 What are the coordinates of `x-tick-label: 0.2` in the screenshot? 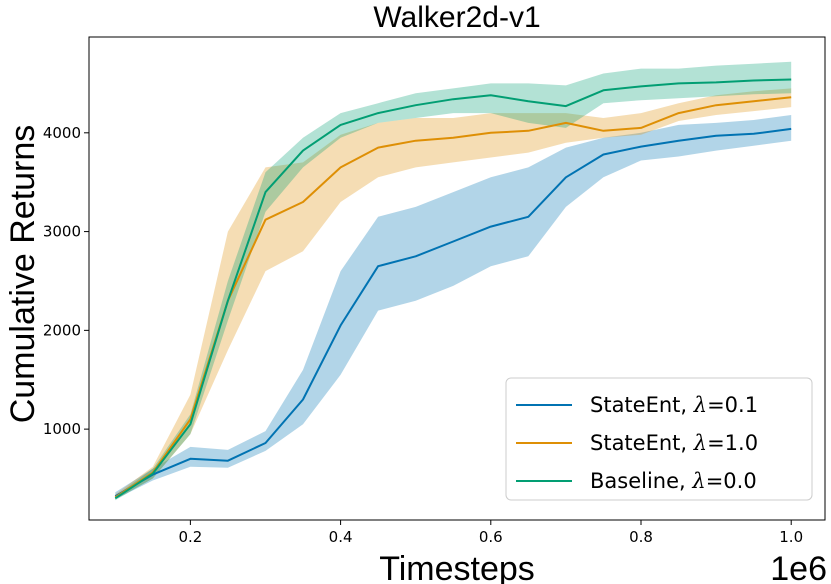 It's located at (190, 537).